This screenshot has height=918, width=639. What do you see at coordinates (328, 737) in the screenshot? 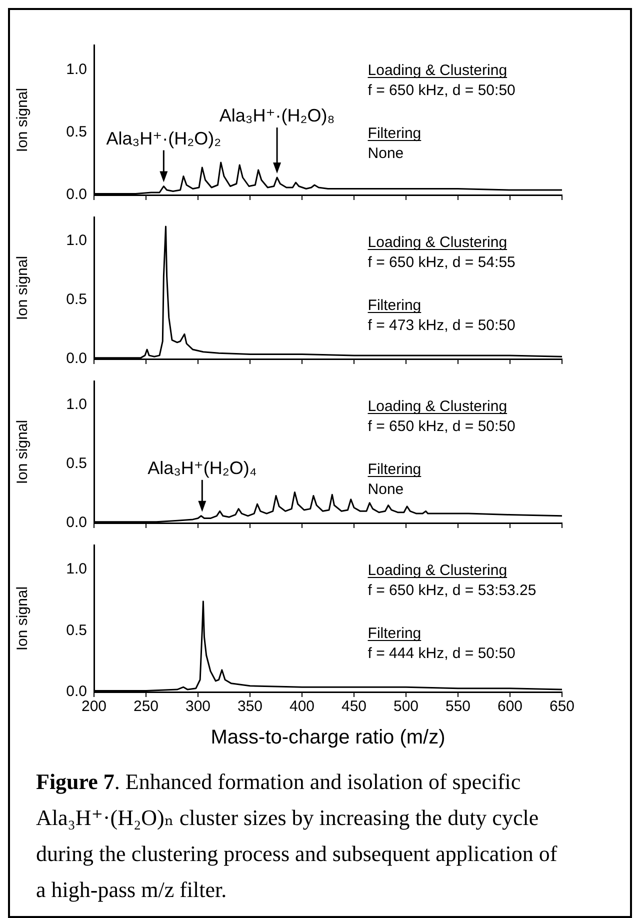
I see `x-axis-title: Mass-to-charge ratio (m/z)` at bounding box center [328, 737].